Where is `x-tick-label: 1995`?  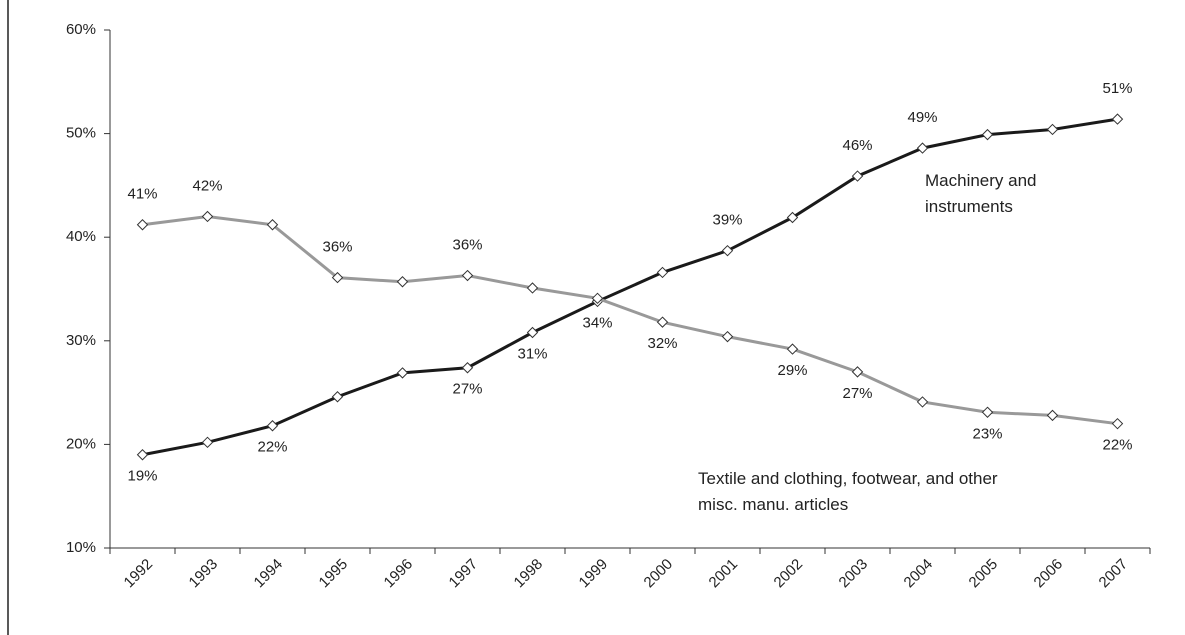 x-tick-label: 1995 is located at coordinates (334, 574).